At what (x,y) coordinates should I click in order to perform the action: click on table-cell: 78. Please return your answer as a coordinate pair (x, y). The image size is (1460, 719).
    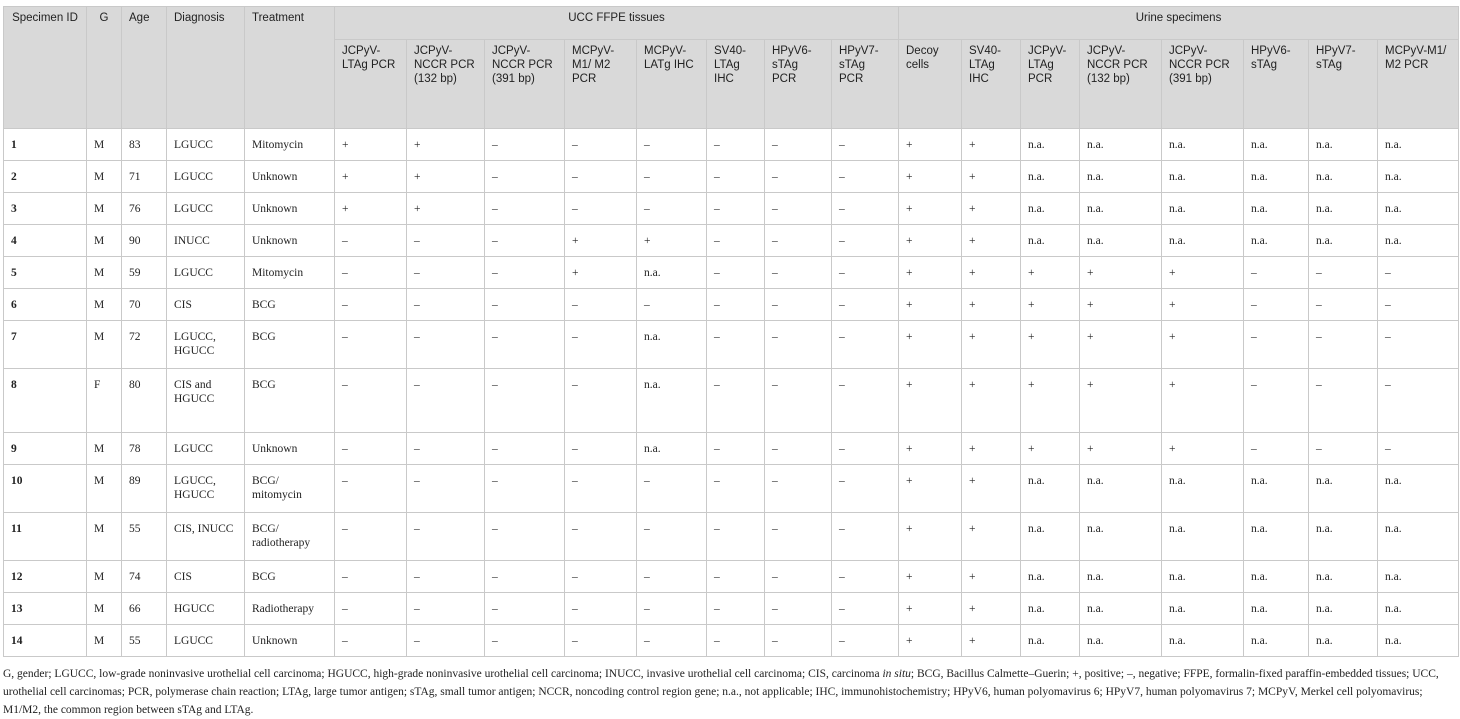
    Looking at the image, I should click on (144, 448).